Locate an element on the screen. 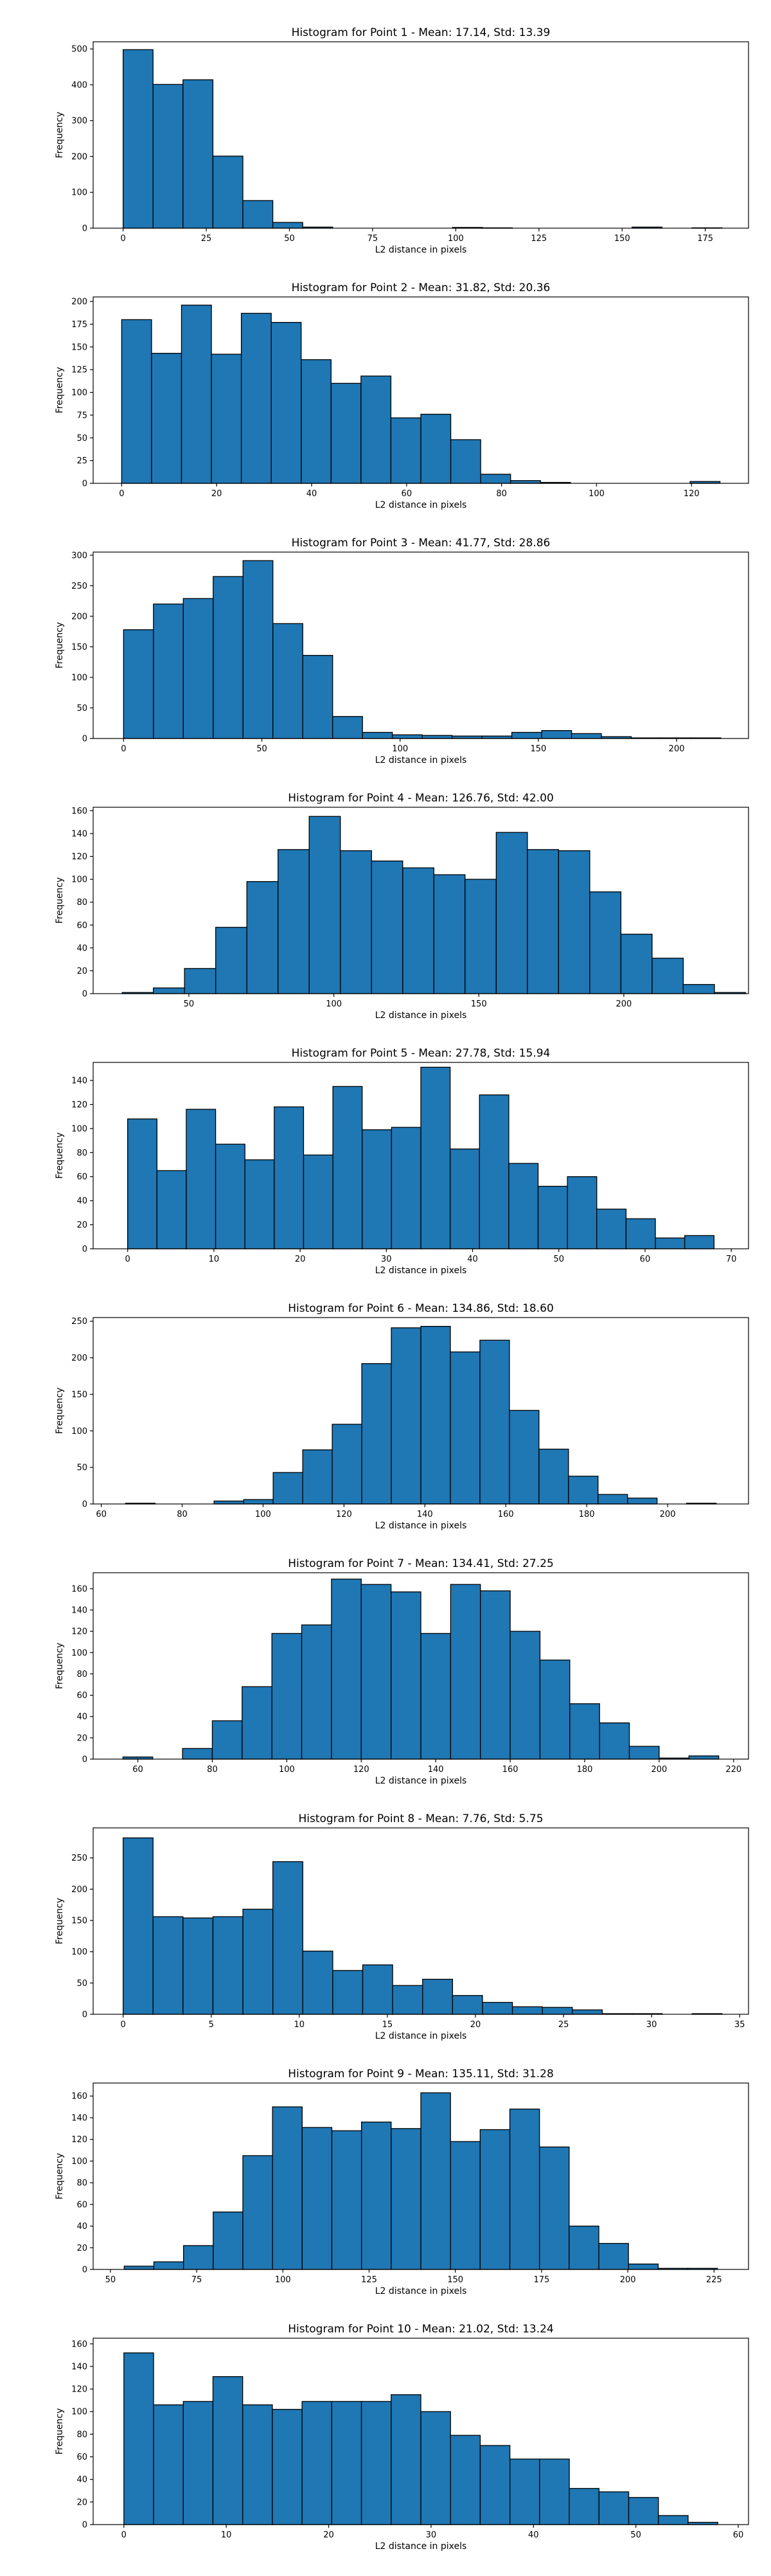  y-tick-label: 50 is located at coordinates (81, 1984).